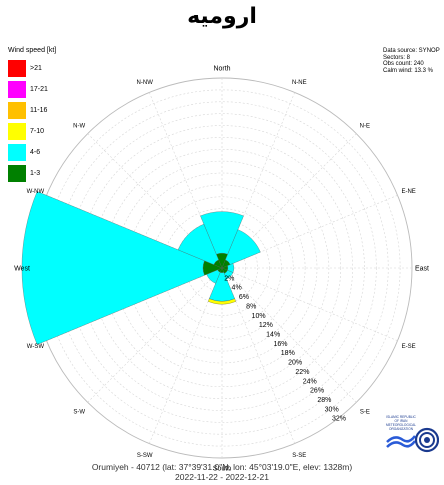 This screenshot has width=444, height=485. I want to click on legend-item: 1-3, so click(32, 173).